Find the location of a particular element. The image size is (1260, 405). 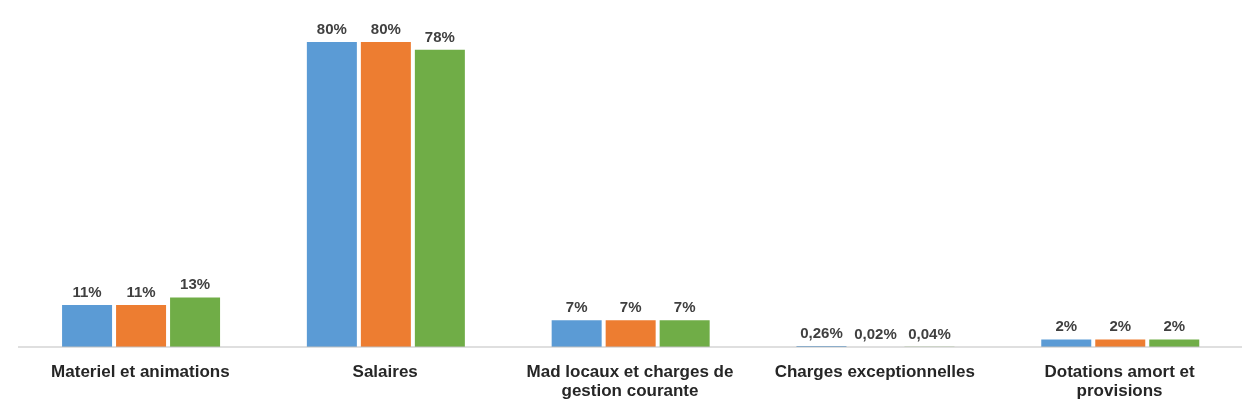

data-label: 78% is located at coordinates (439, 36).